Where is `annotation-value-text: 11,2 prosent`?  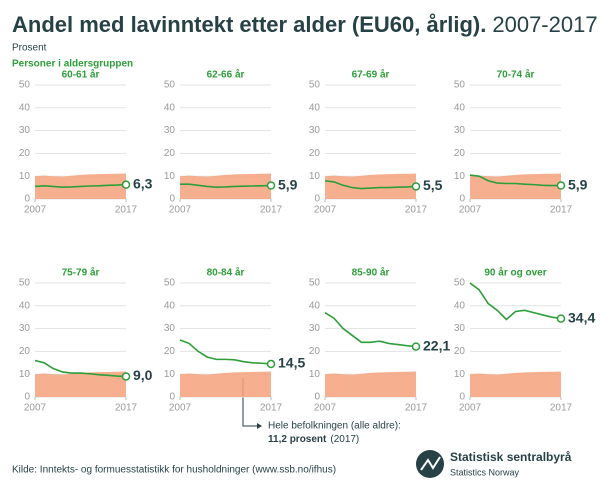 annotation-value-text: 11,2 prosent is located at coordinates (297, 439).